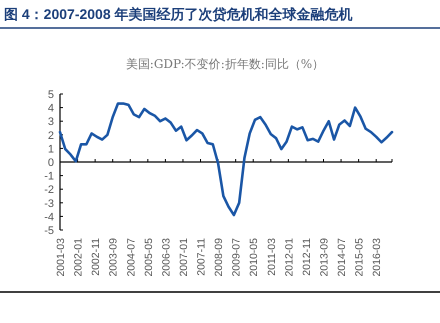  What do you see at coordinates (148, 257) in the screenshot?
I see `x-tick-label: 2005-05` at bounding box center [148, 257].